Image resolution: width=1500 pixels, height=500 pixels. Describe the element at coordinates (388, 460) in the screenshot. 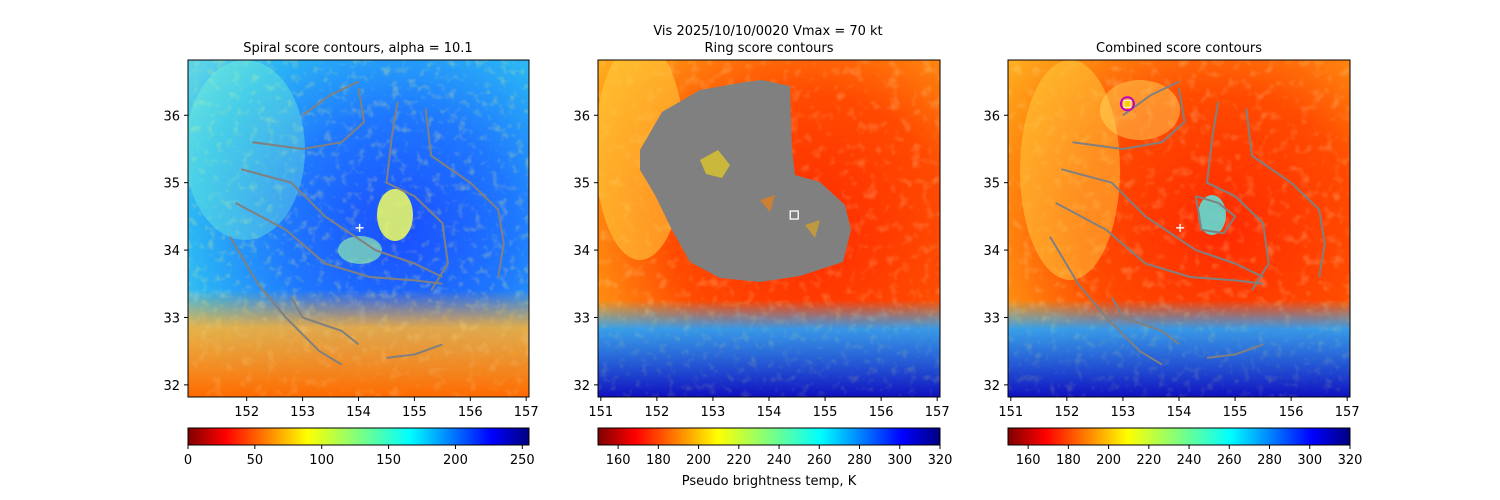

I see `colorbar-tick-label: 150` at that location.